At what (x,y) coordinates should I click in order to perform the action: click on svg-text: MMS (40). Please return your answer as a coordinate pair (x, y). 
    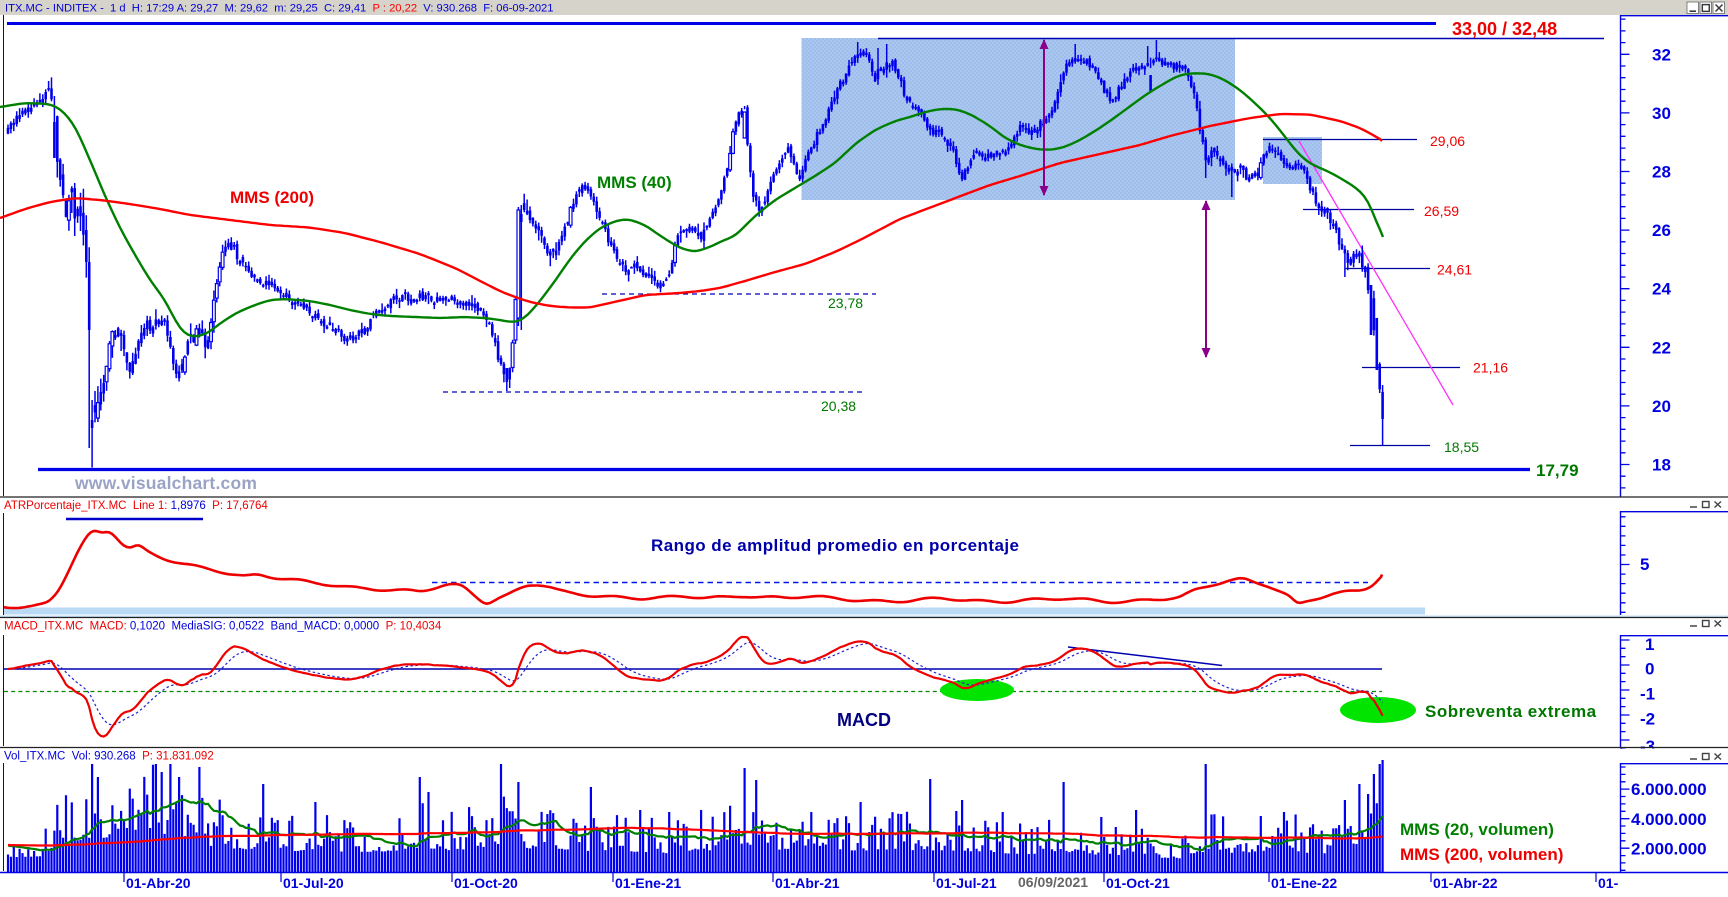
    Looking at the image, I should click on (634, 182).